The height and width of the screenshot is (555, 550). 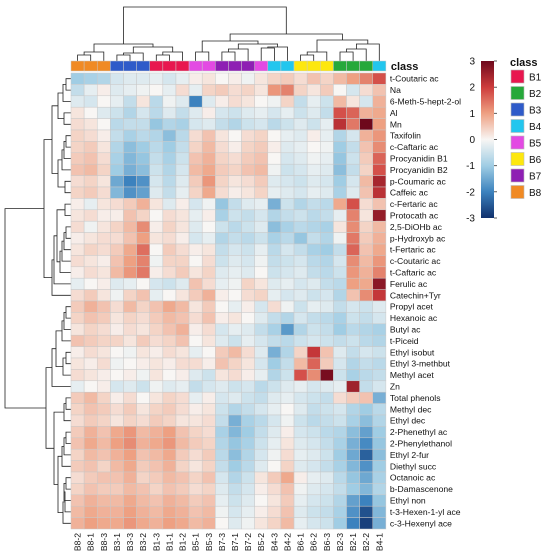 I want to click on column-label: B1-2, so click(x=183, y=542).